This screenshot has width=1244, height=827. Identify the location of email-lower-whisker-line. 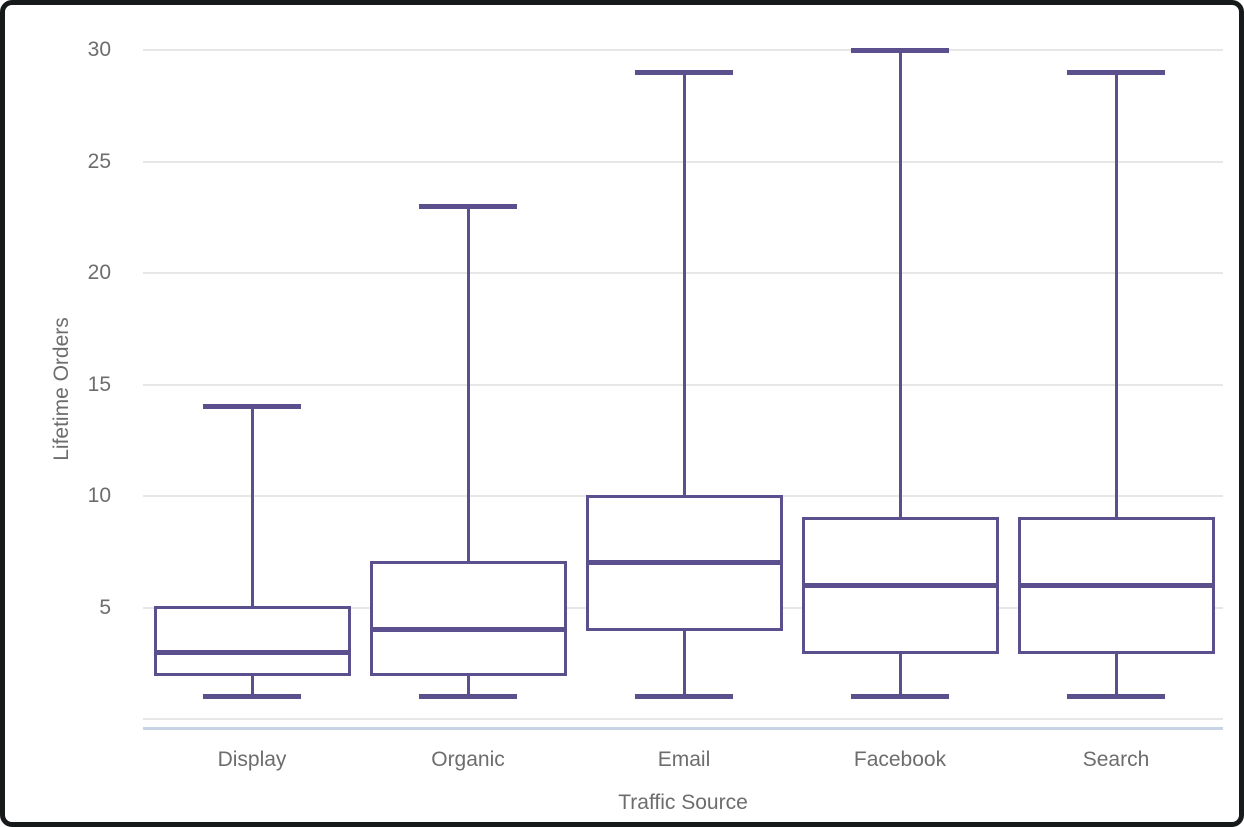
(684, 663).